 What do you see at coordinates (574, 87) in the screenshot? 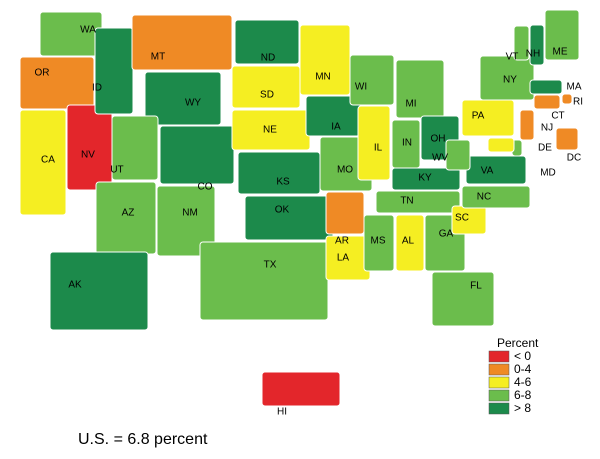
I see `state-label: MA` at bounding box center [574, 87].